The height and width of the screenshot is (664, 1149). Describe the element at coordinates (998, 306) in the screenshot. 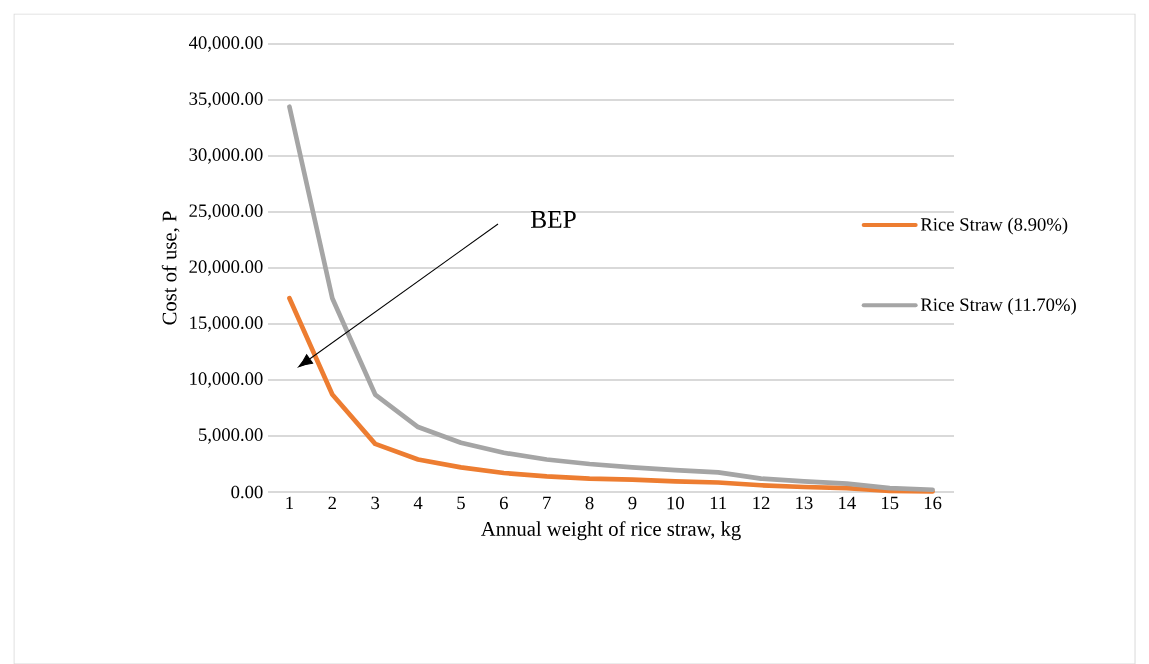

I see `legend-label: Rice Straw (11.70%)` at that location.